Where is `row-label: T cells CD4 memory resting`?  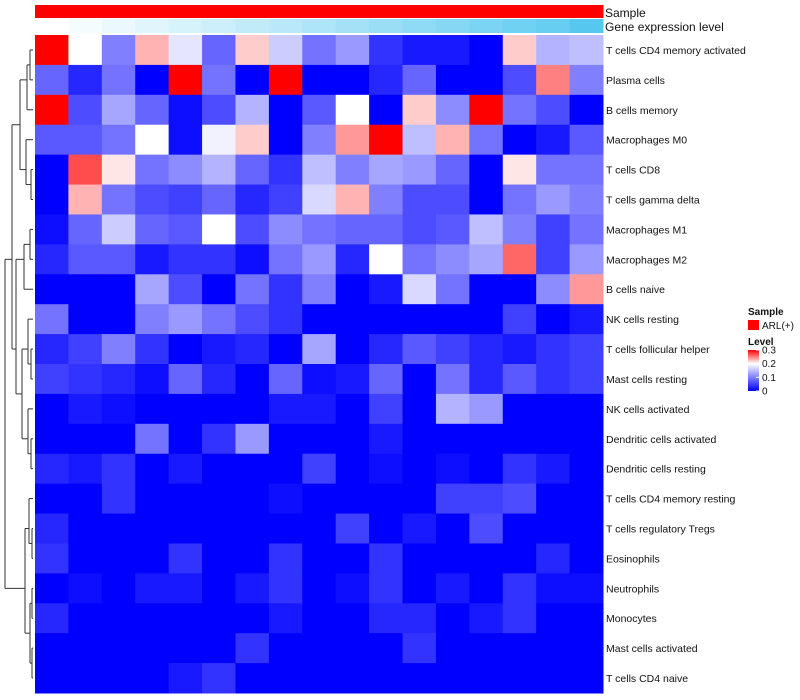 row-label: T cells CD4 memory resting is located at coordinates (670, 500).